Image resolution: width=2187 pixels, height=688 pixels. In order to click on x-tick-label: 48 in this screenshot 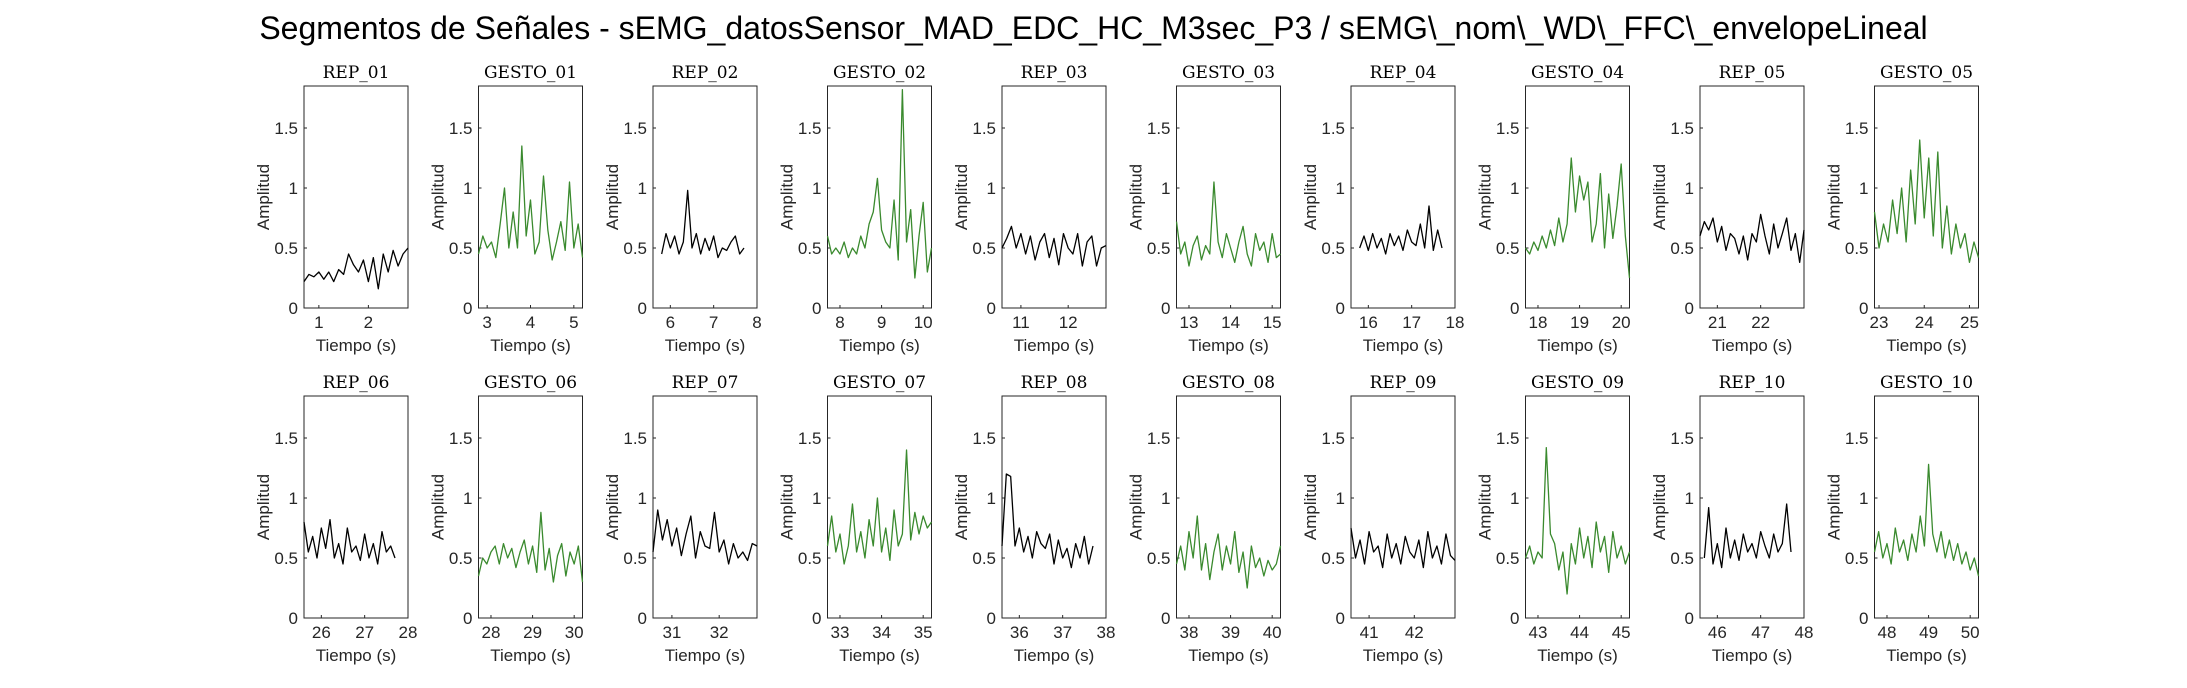, I will do `click(1887, 632)`.